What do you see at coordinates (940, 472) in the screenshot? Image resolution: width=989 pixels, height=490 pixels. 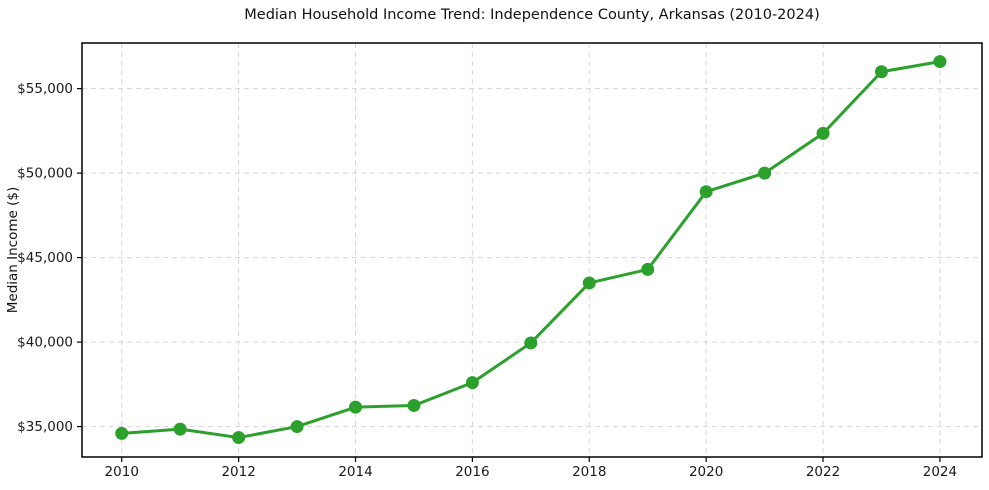 I see `x-tick-label: 2024` at bounding box center [940, 472].